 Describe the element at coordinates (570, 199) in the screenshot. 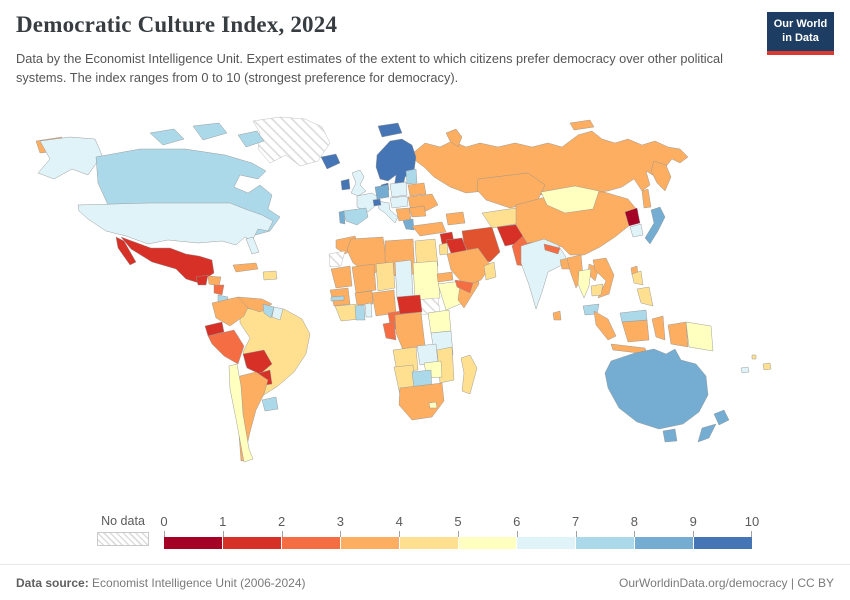

I see `country-mongolia` at that location.